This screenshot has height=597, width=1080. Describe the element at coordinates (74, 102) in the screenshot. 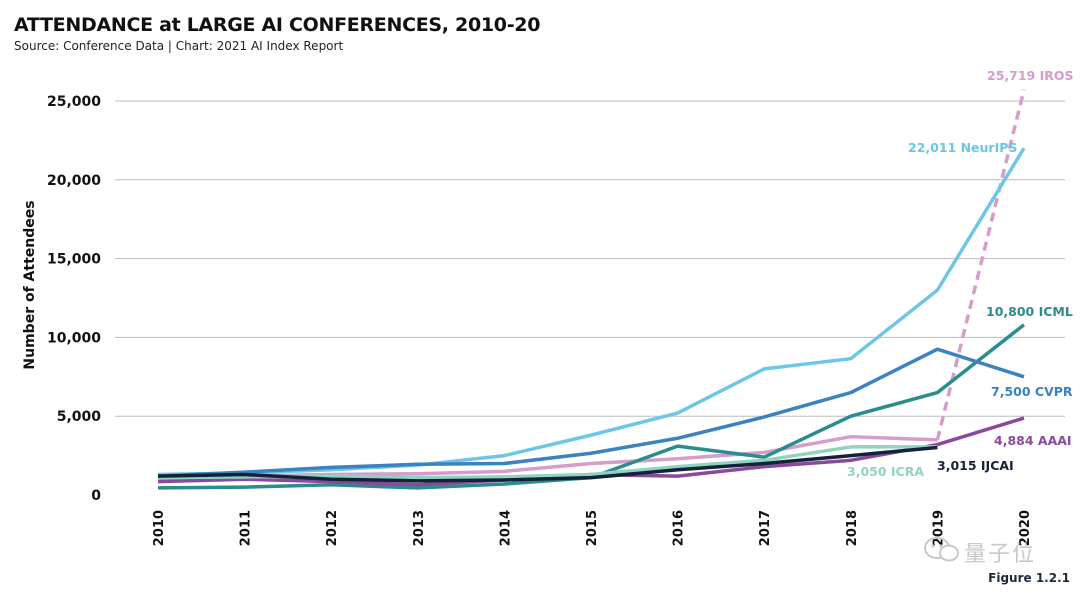

I see `y-tick-label: 25,000` at that location.